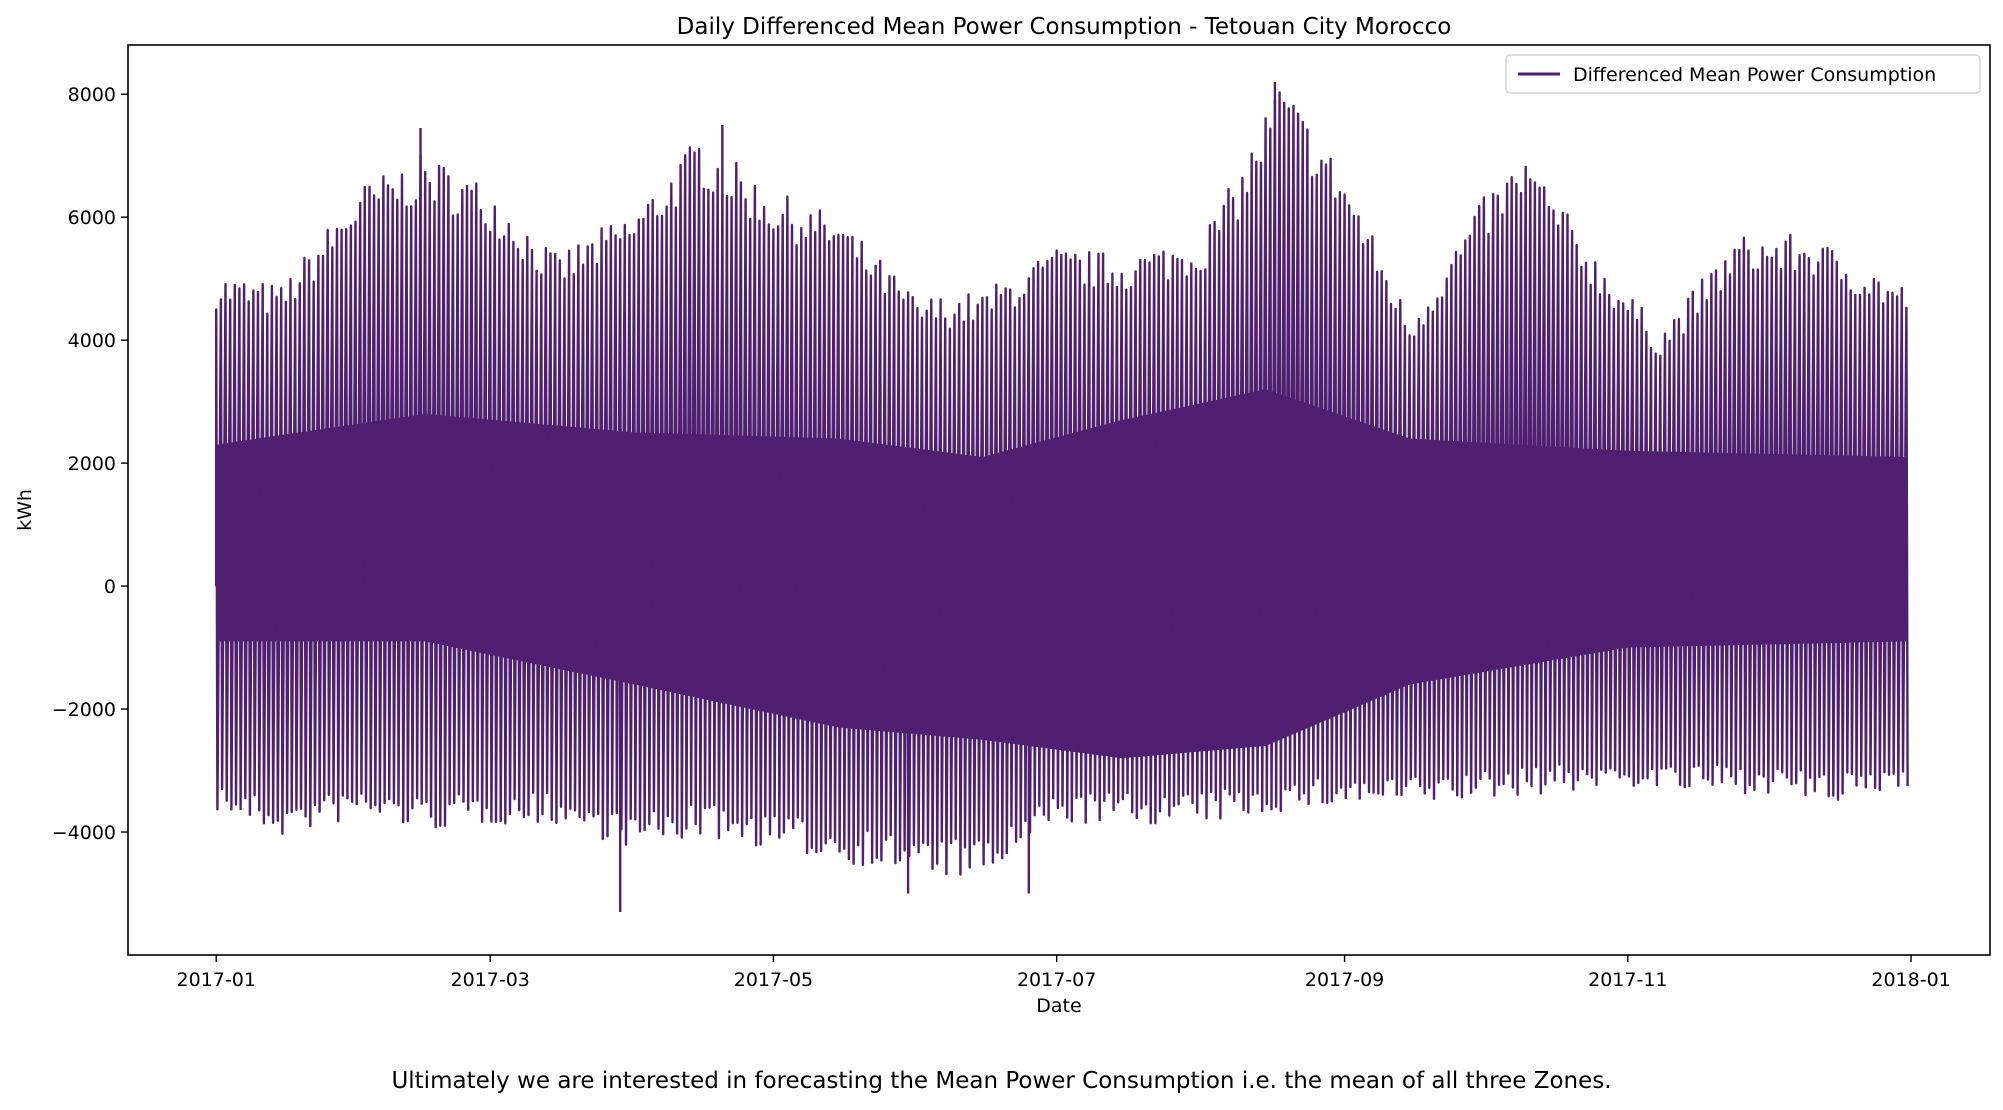 This screenshot has width=2003, height=1110. Describe the element at coordinates (110, 587) in the screenshot. I see `y-tick-label: 0` at that location.